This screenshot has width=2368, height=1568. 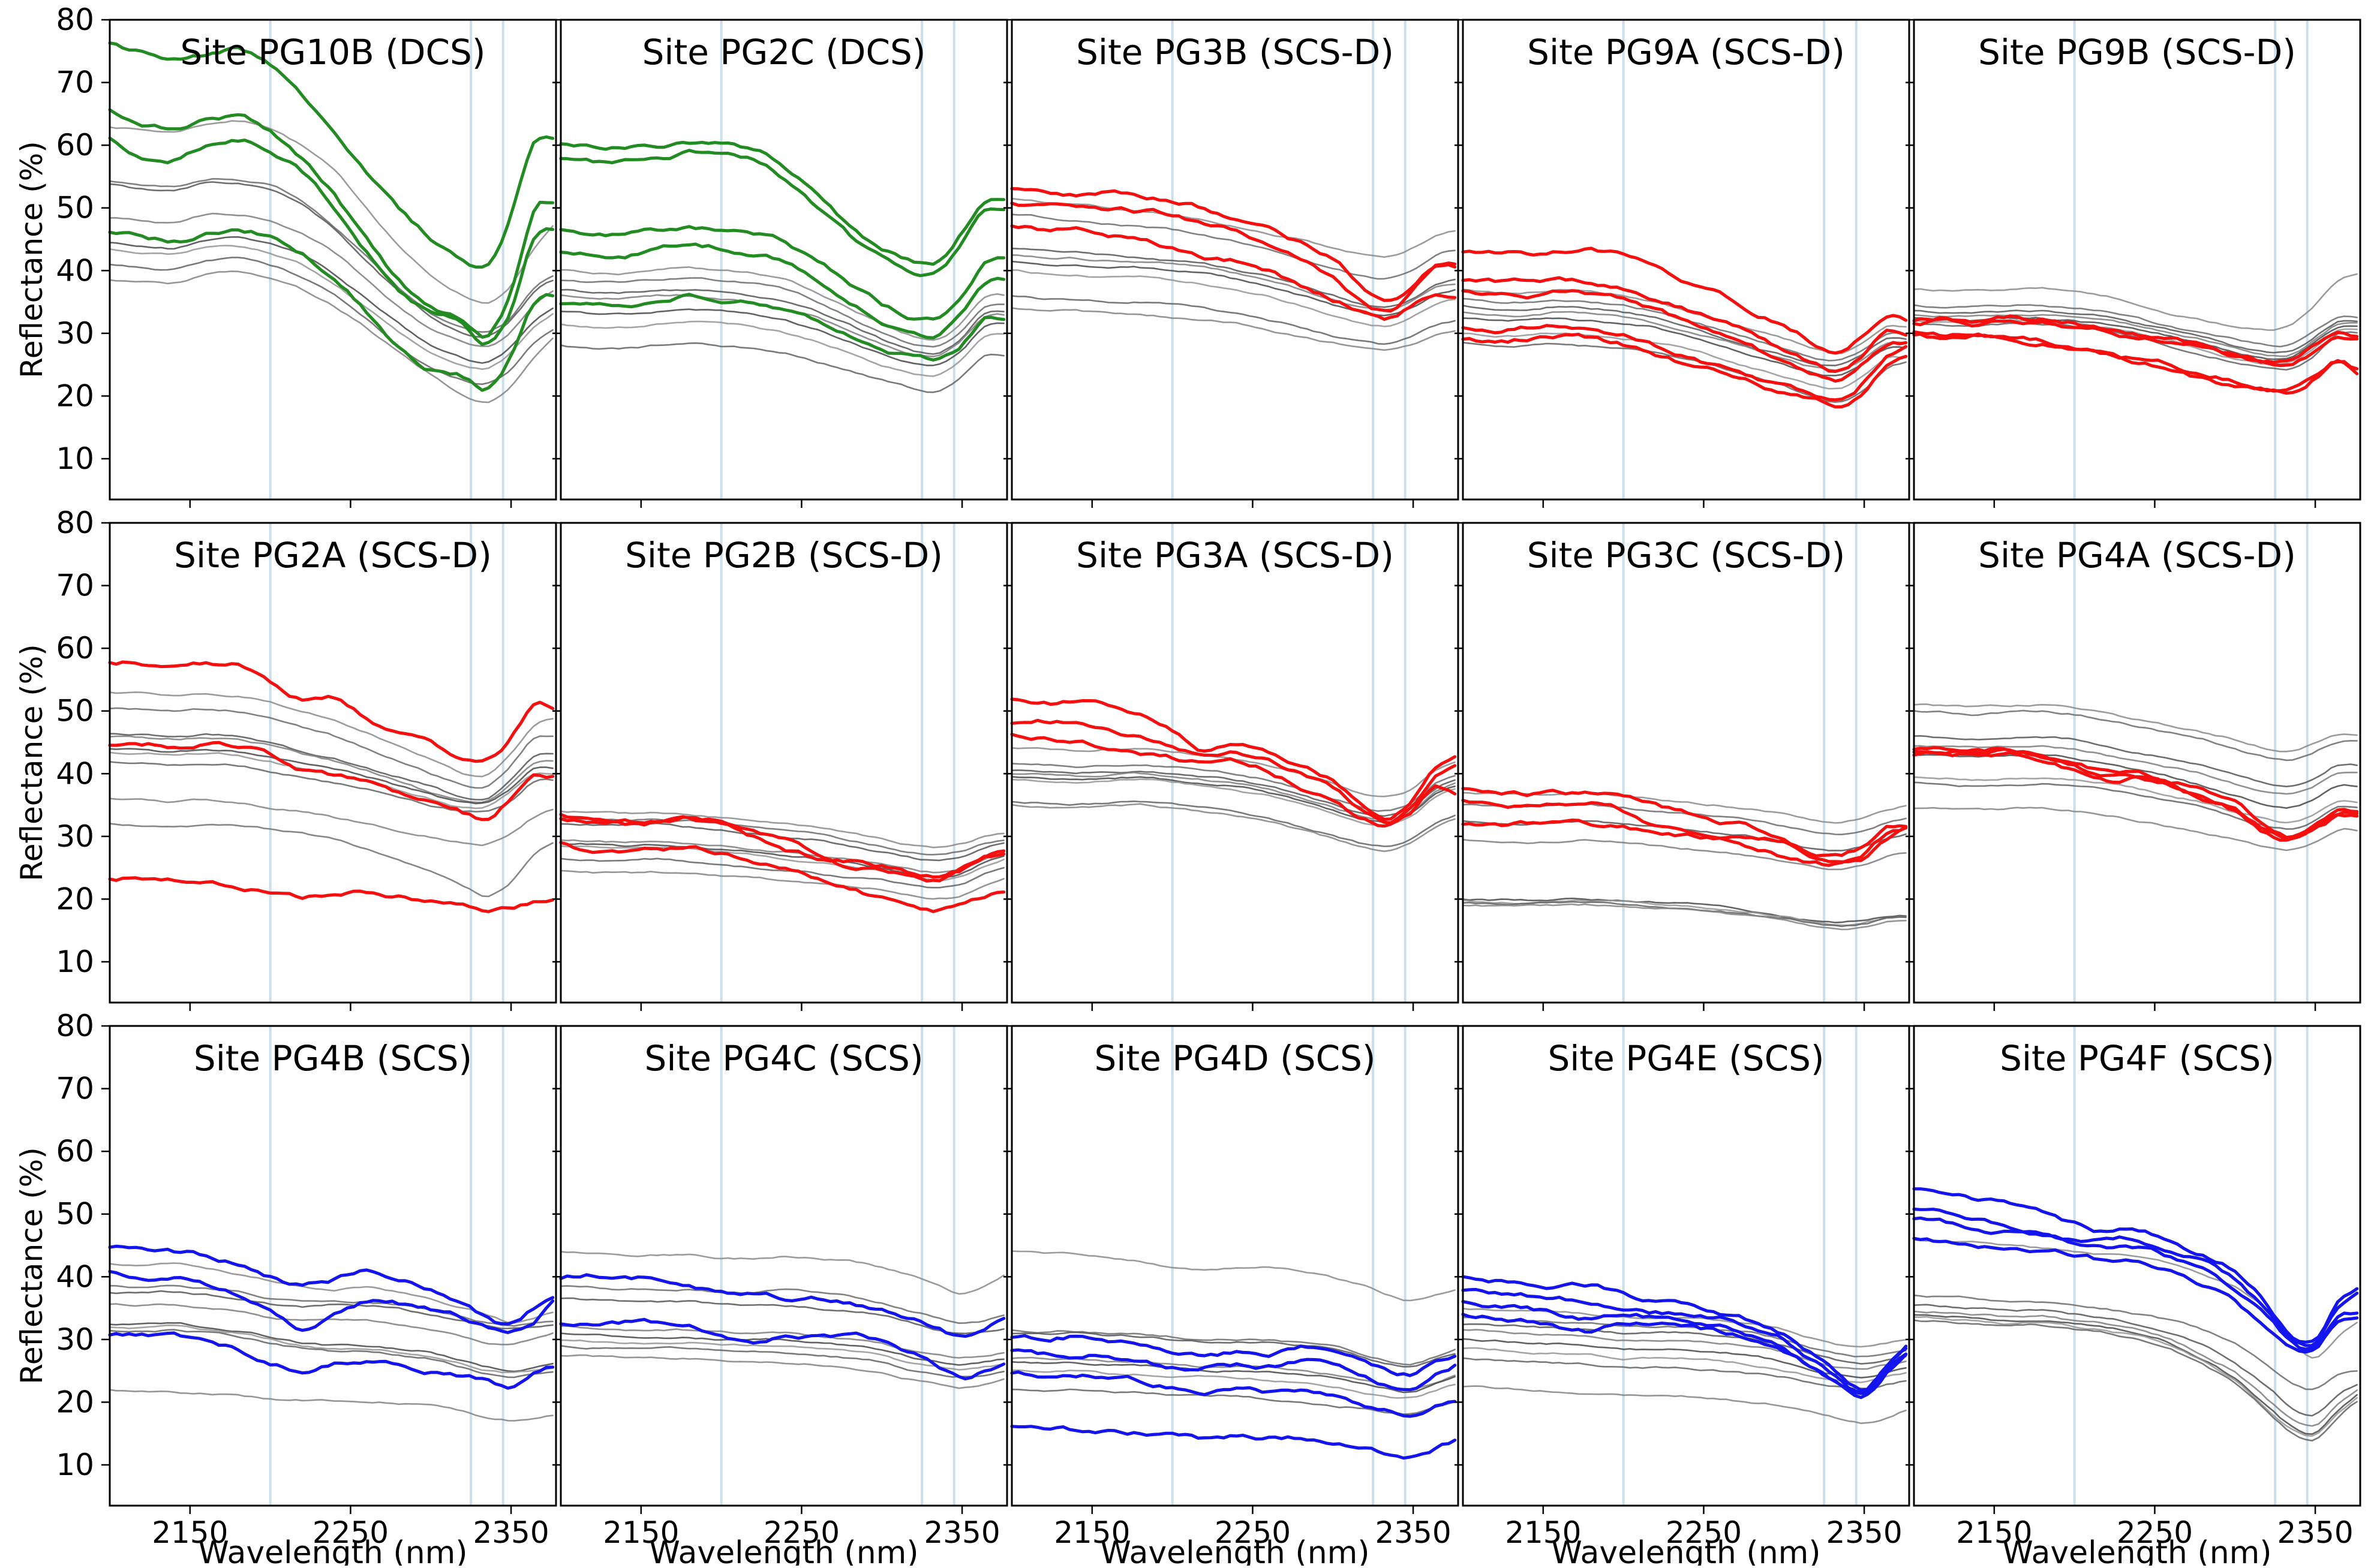 I want to click on subplot-site-pg3b-scs-d: Site PG3B (SCS-D), so click(x=1231, y=263).